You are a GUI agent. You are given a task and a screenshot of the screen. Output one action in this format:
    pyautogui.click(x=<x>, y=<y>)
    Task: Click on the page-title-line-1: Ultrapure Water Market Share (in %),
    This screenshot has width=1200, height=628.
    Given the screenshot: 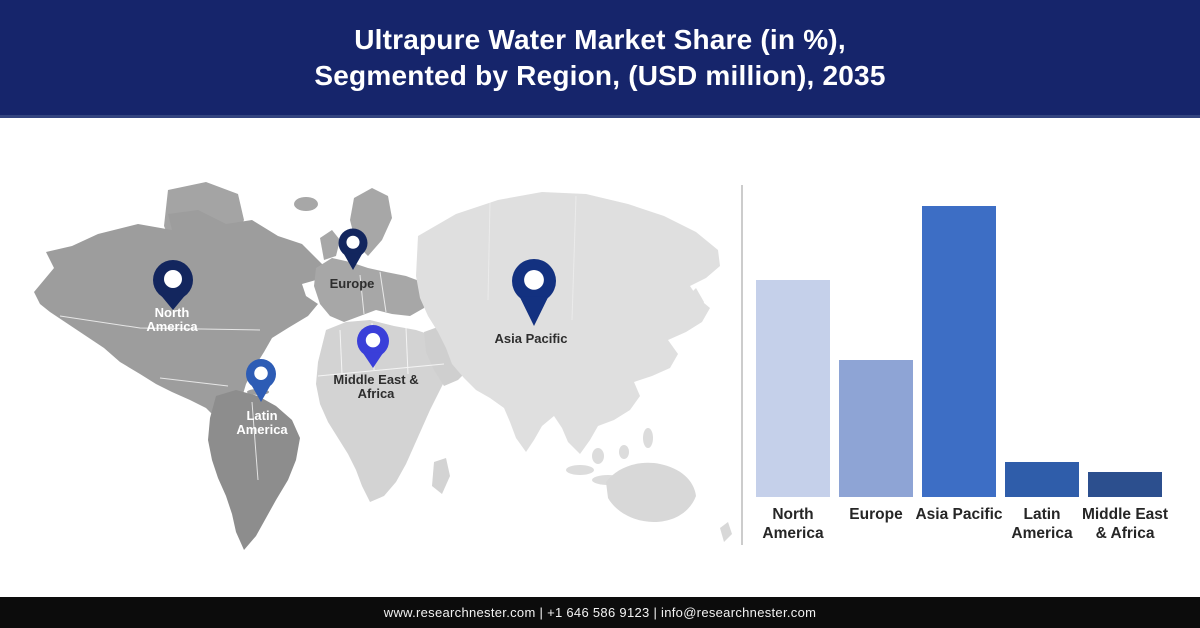 What is the action you would take?
    pyautogui.click(x=600, y=39)
    